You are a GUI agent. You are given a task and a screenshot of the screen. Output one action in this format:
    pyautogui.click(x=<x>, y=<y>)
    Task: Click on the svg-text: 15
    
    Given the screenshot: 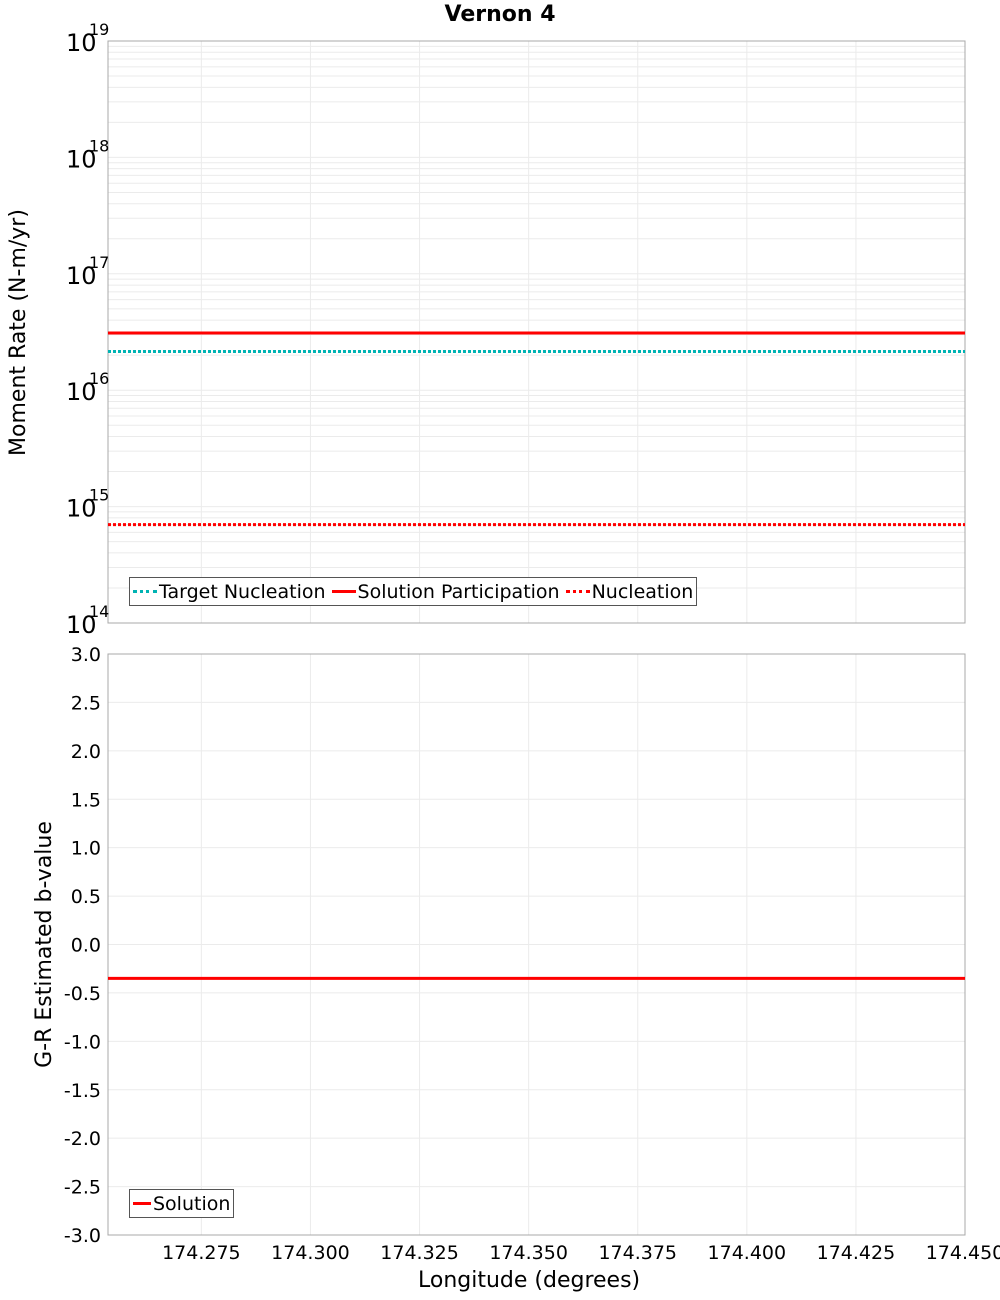 What is the action you would take?
    pyautogui.click(x=99, y=495)
    